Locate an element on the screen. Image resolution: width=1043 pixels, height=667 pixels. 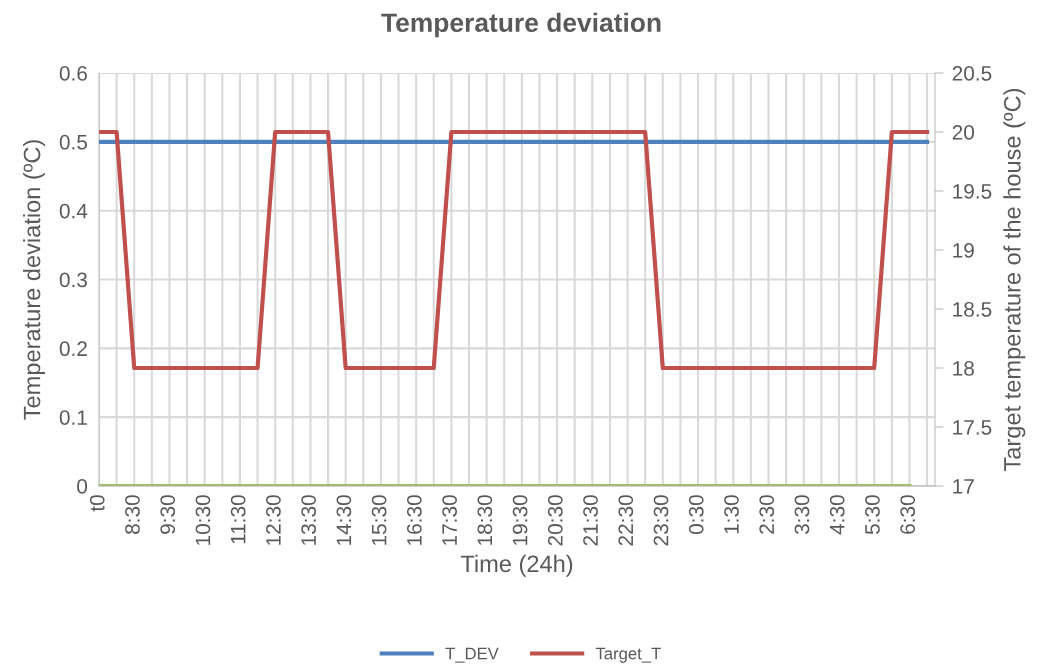
x-tick-label: 14:30 is located at coordinates (344, 520).